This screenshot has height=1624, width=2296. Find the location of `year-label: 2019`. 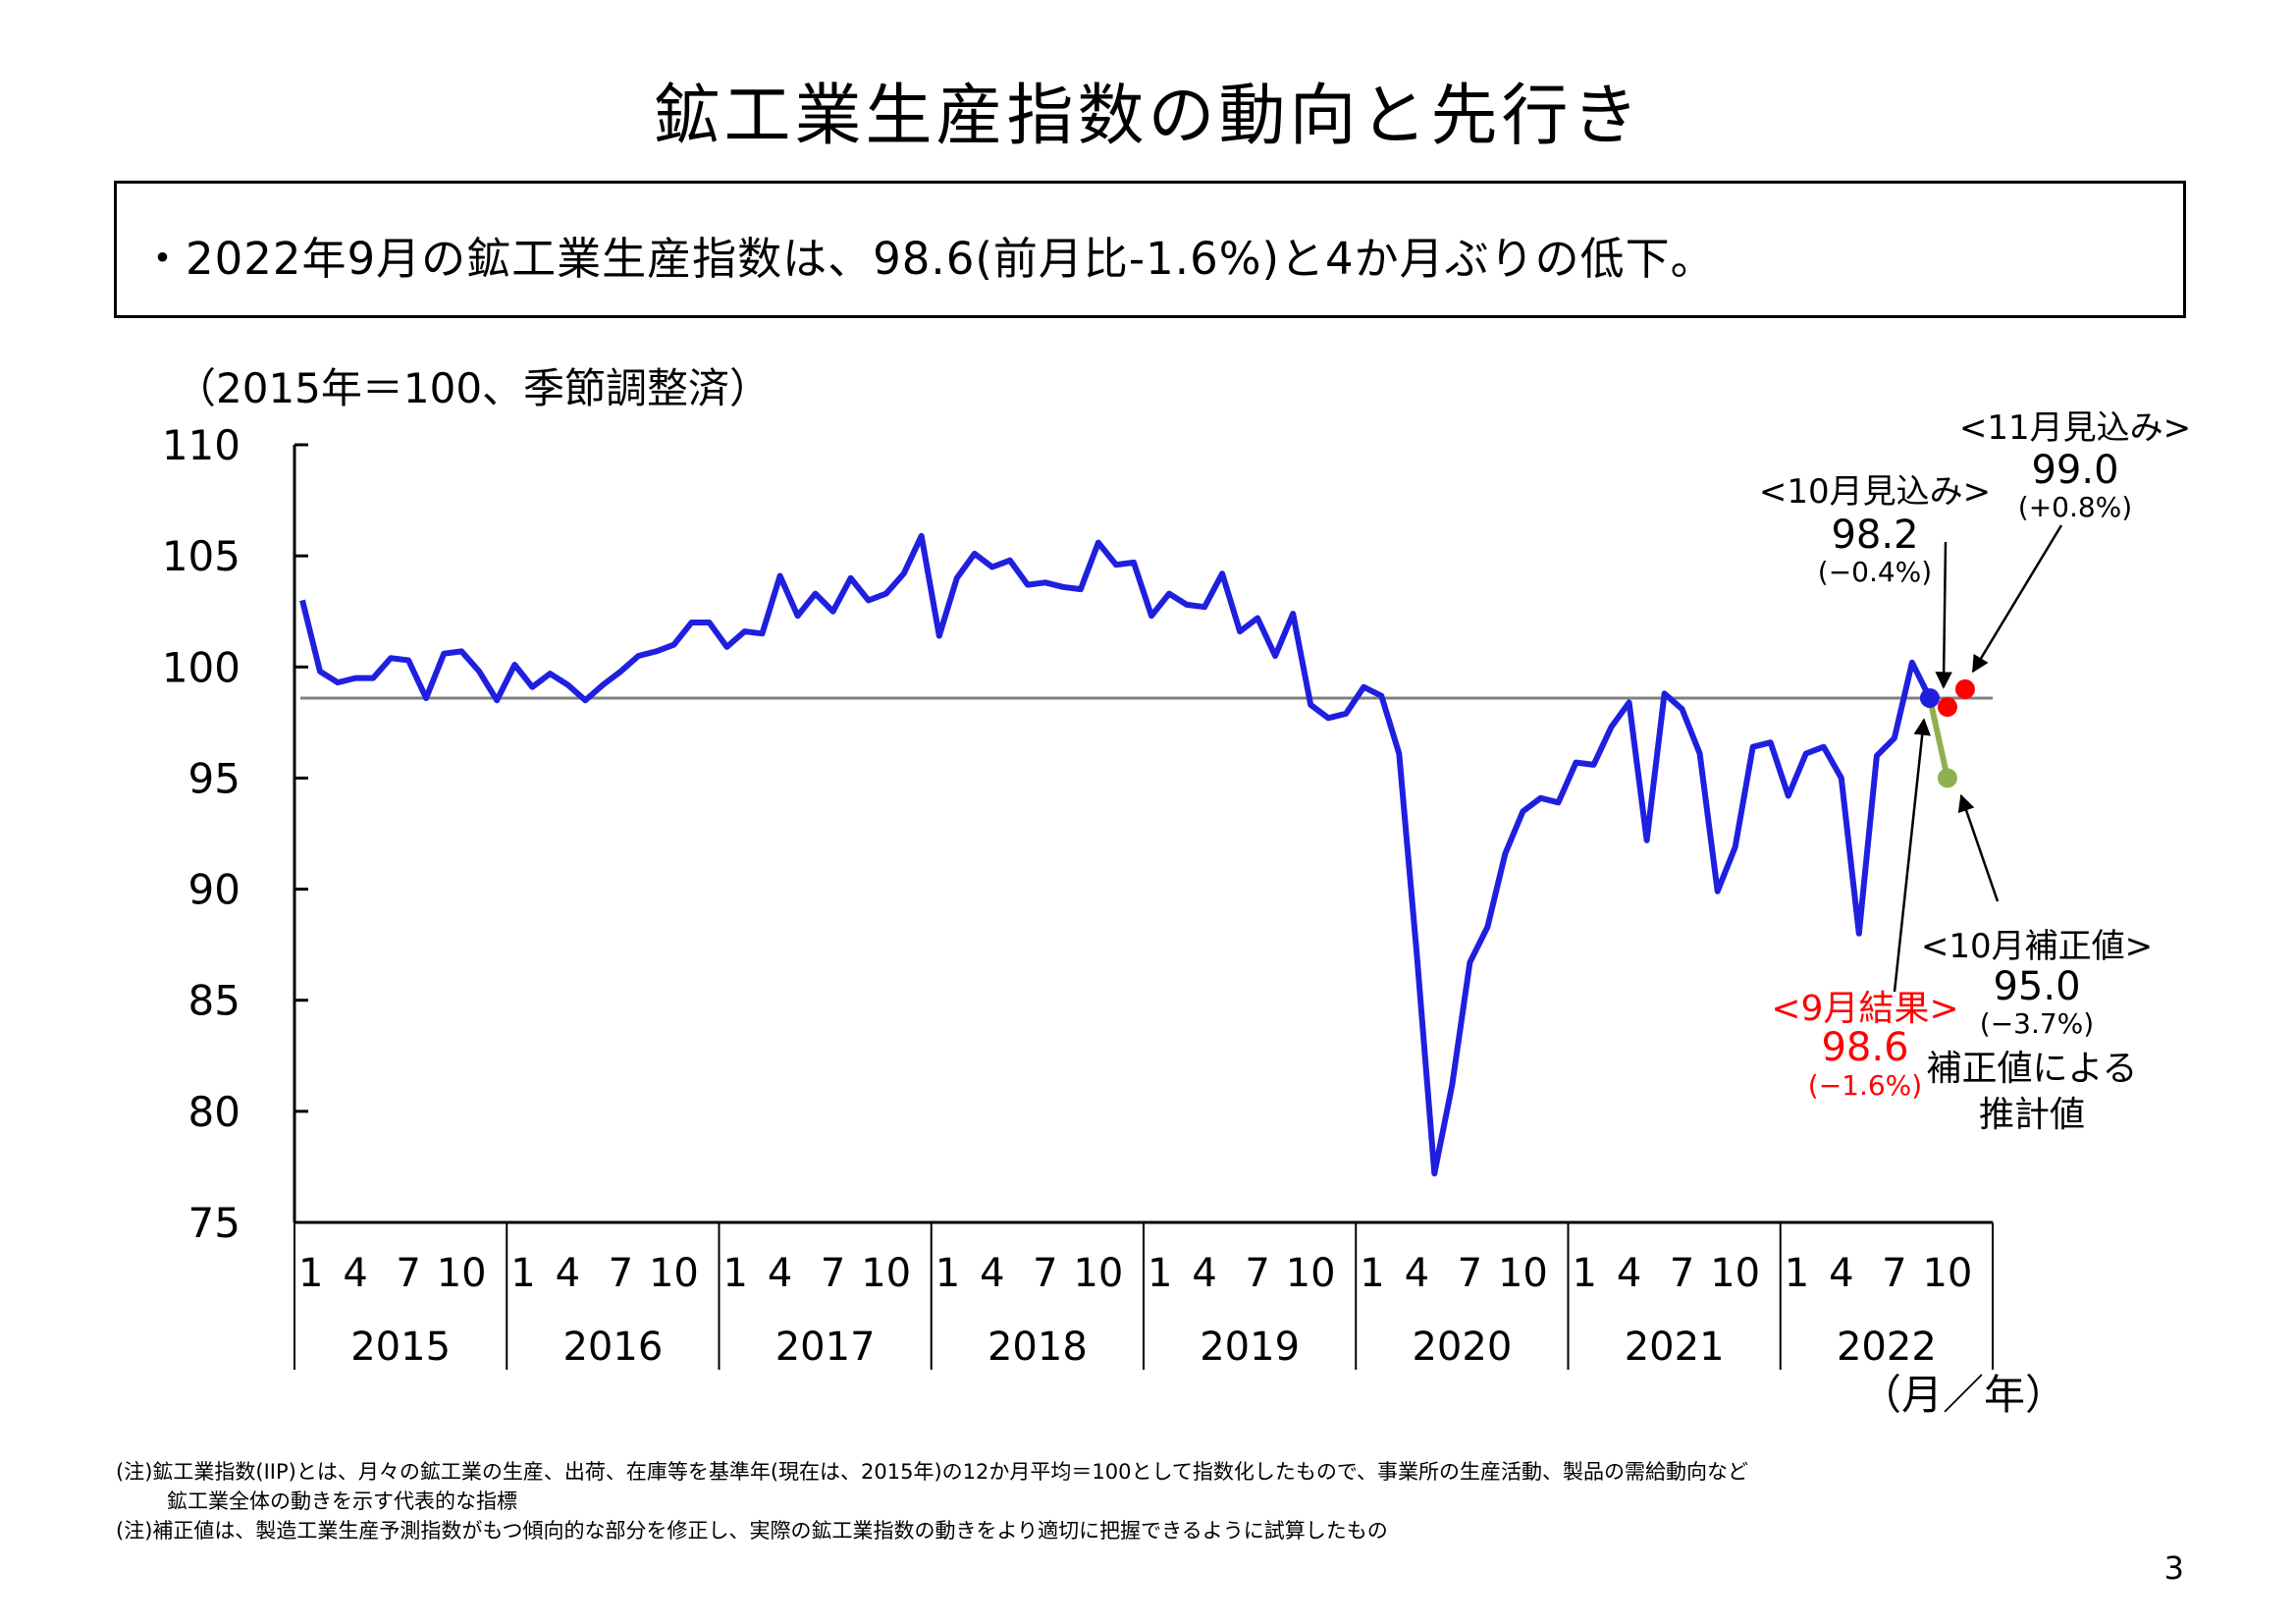

year-label: 2019 is located at coordinates (1250, 1347).